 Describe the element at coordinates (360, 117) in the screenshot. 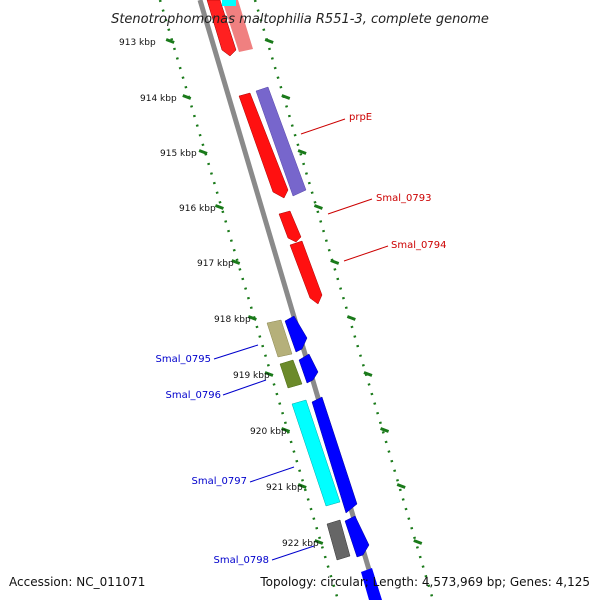

I see `gene-label-prpE: prpE` at that location.